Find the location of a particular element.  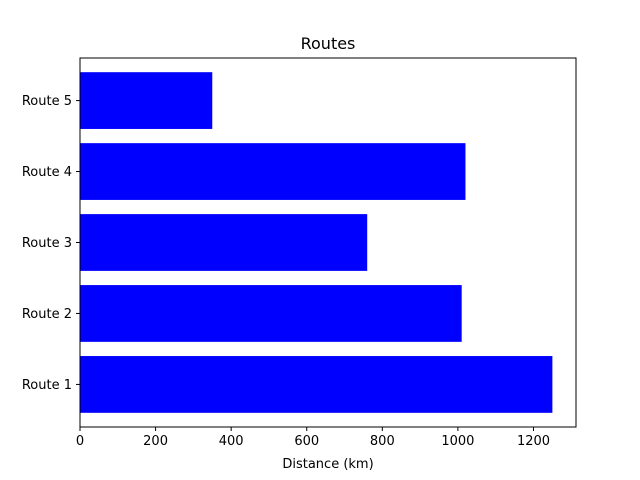

x-tick-label: 1200 is located at coordinates (533, 441).